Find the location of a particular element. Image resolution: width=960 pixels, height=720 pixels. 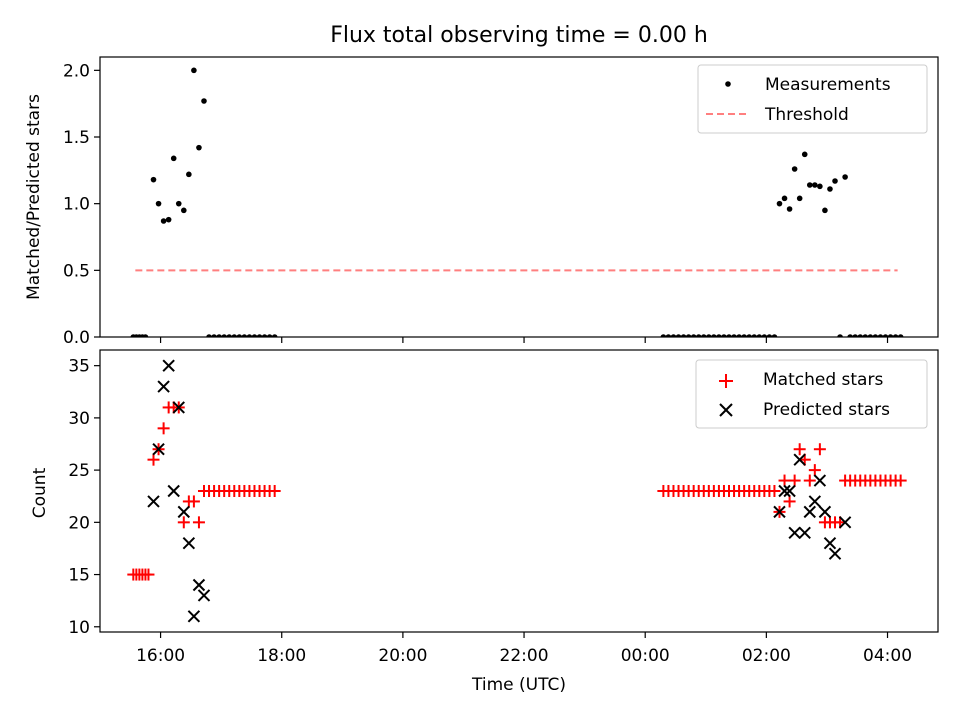

x-tick-label: 04:00 is located at coordinates (887, 656).